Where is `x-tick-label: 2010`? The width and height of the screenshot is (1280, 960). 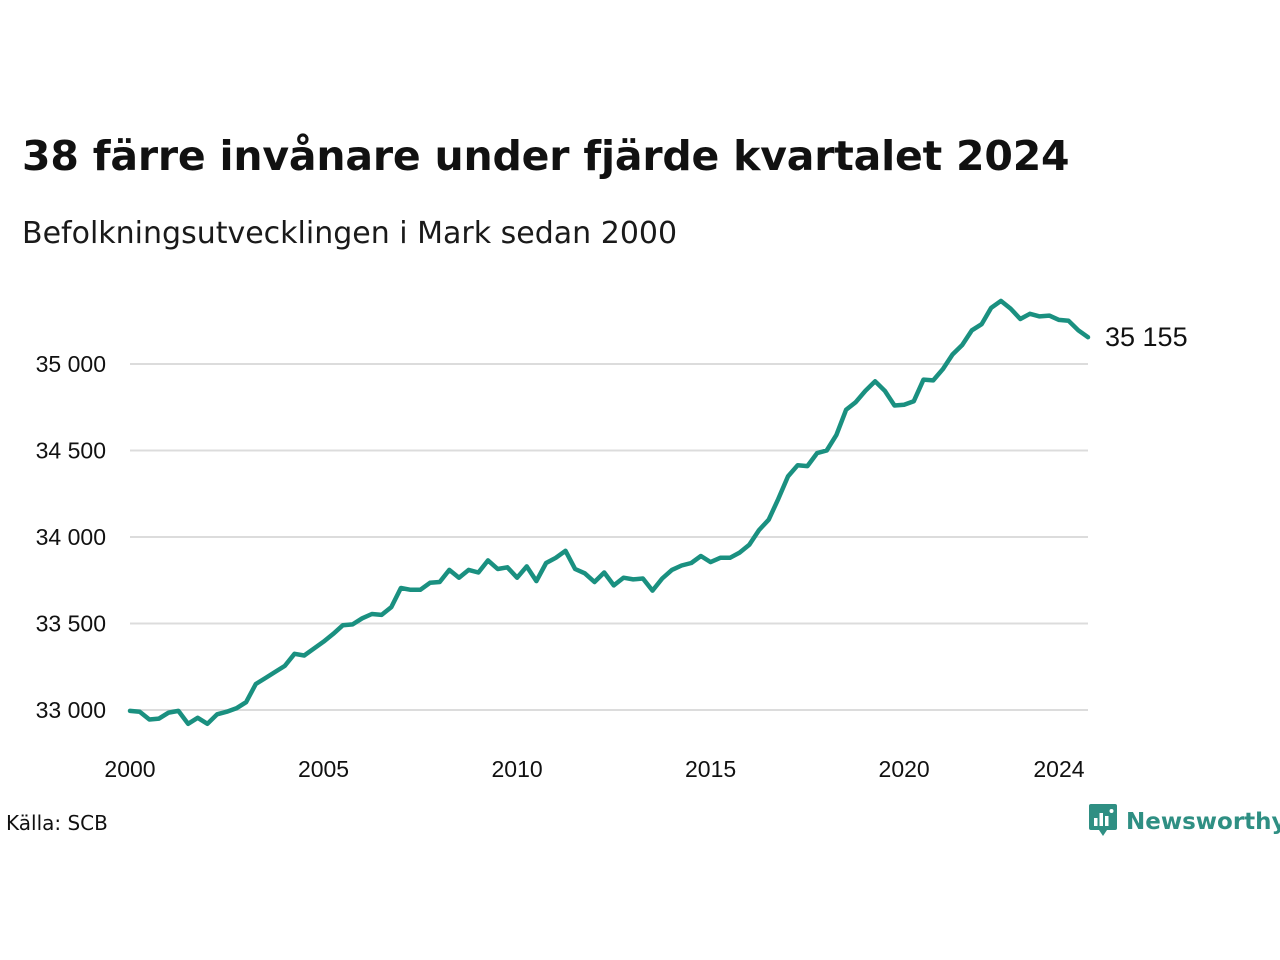 x-tick-label: 2010 is located at coordinates (516, 769).